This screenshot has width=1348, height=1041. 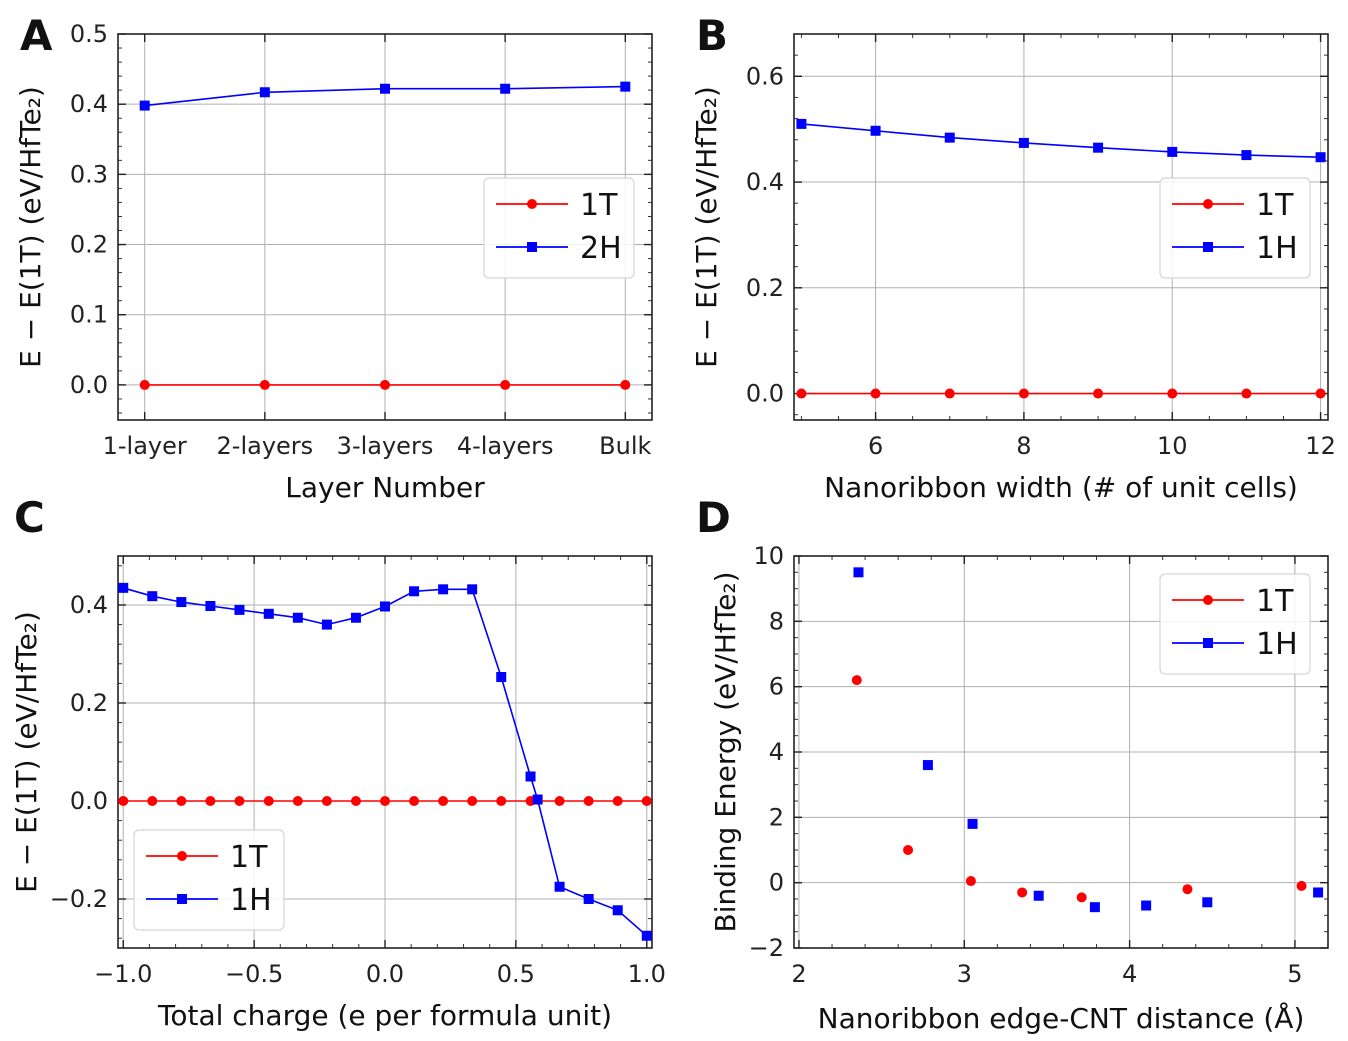 I want to click on y-axis-label: Binding Energy (eV/HfTe₂), so click(x=725, y=751).